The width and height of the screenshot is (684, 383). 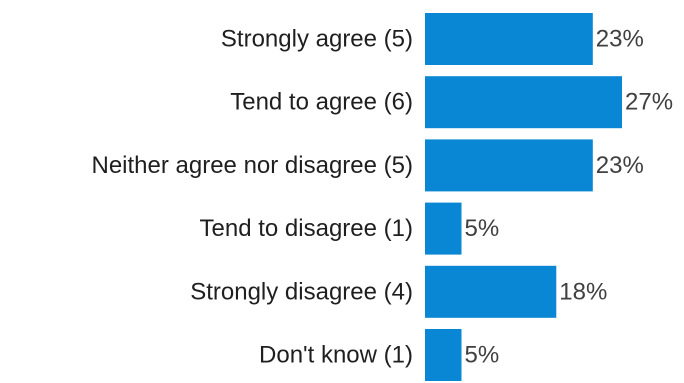 What do you see at coordinates (583, 291) in the screenshot?
I see `value-label: 18%` at bounding box center [583, 291].